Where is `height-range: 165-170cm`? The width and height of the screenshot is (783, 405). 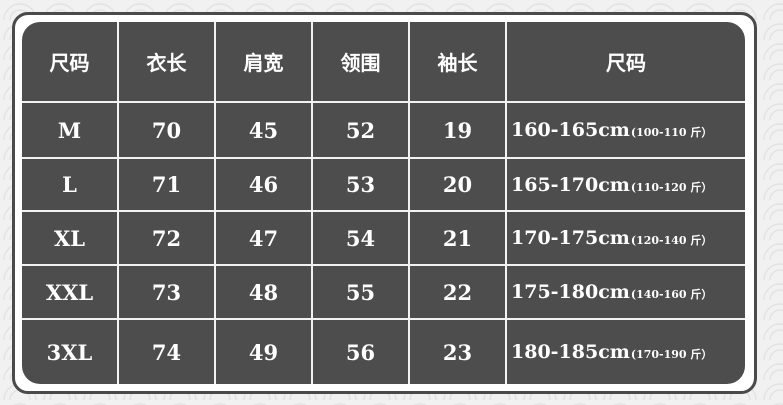
height-range: 165-170cm is located at coordinates (570, 184).